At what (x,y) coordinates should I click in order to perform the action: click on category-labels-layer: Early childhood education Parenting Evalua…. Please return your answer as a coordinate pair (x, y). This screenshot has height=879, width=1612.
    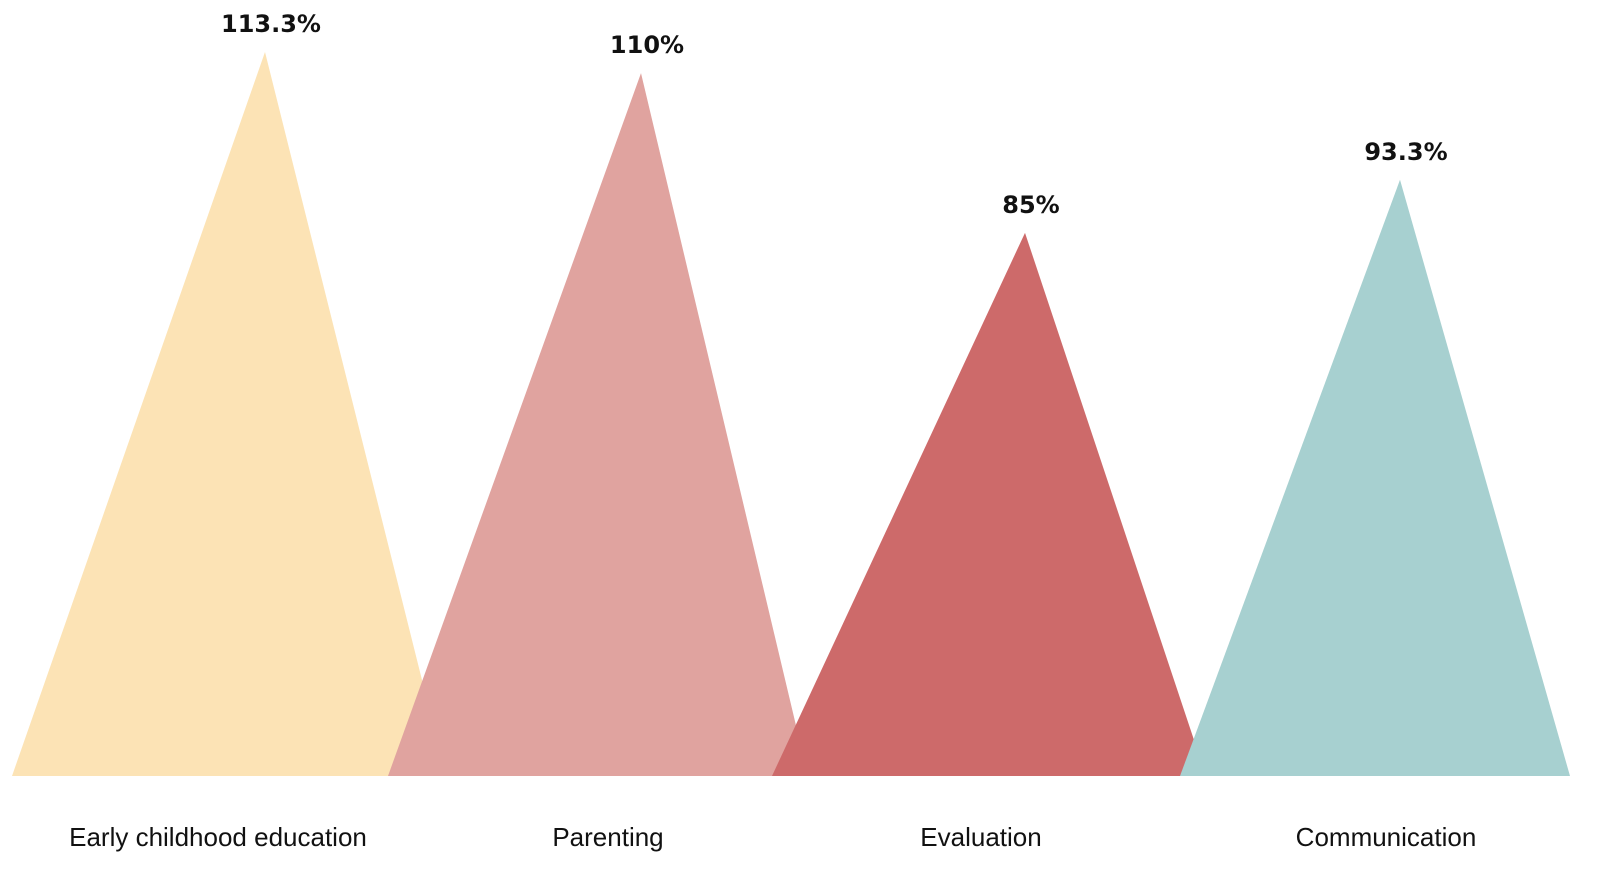
    Looking at the image, I should click on (772, 837).